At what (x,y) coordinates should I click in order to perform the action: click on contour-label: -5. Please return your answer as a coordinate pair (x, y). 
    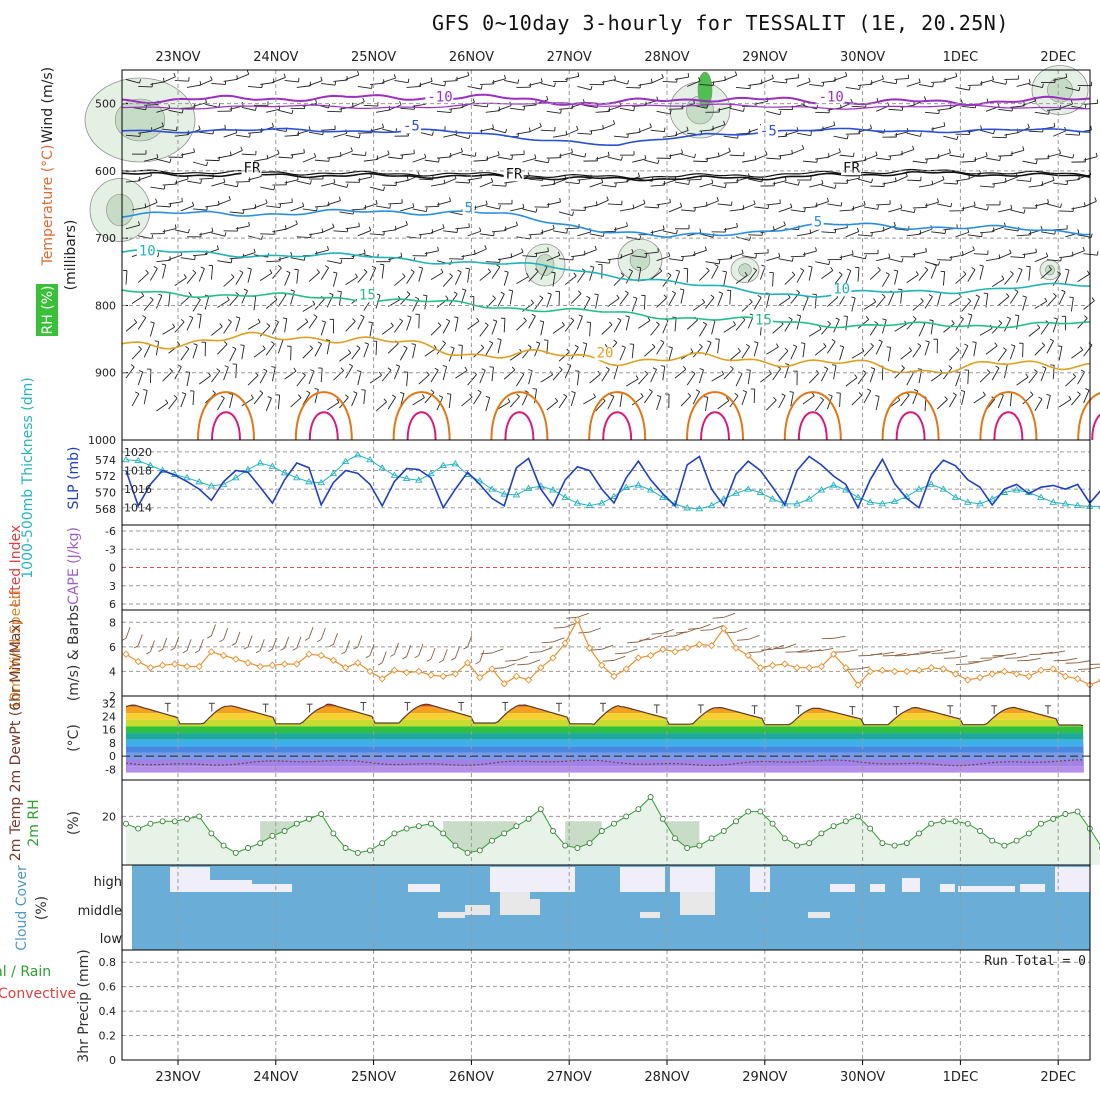
    Looking at the image, I should click on (411, 127).